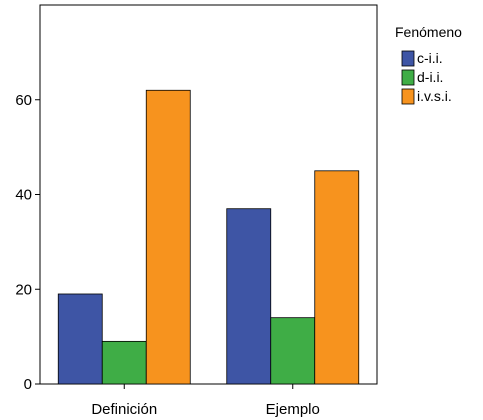  What do you see at coordinates (23, 100) in the screenshot?
I see `y-tick-label: 60` at bounding box center [23, 100].